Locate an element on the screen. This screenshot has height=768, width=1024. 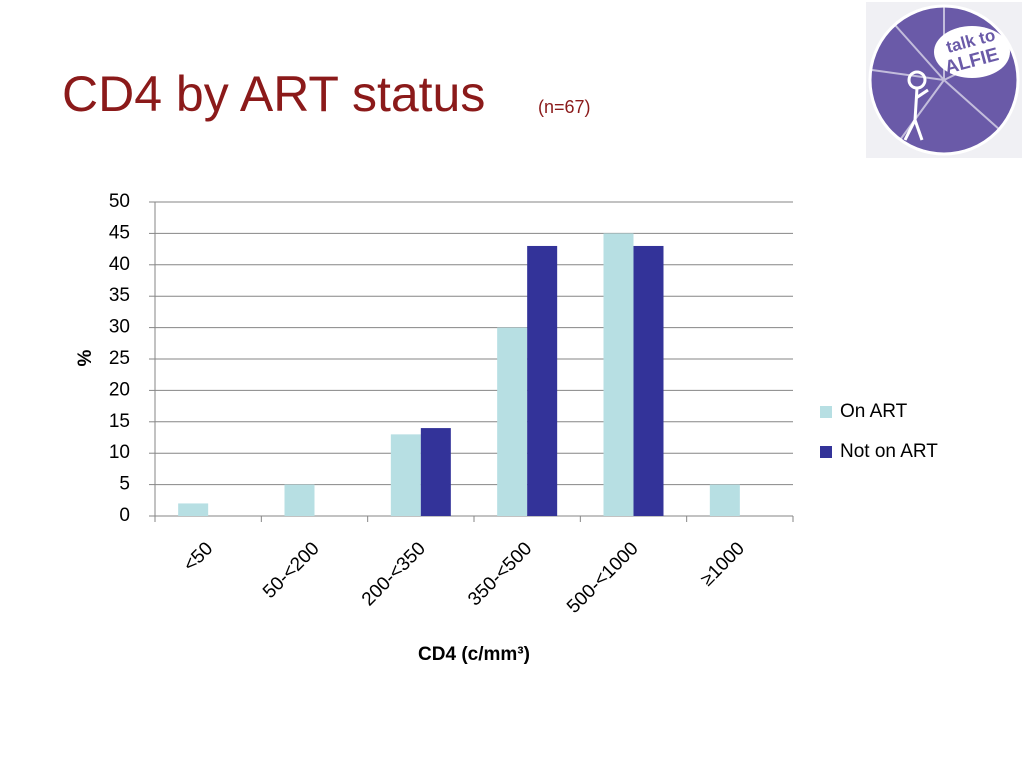
x-tick-label: 350-<500 is located at coordinates (500, 574).